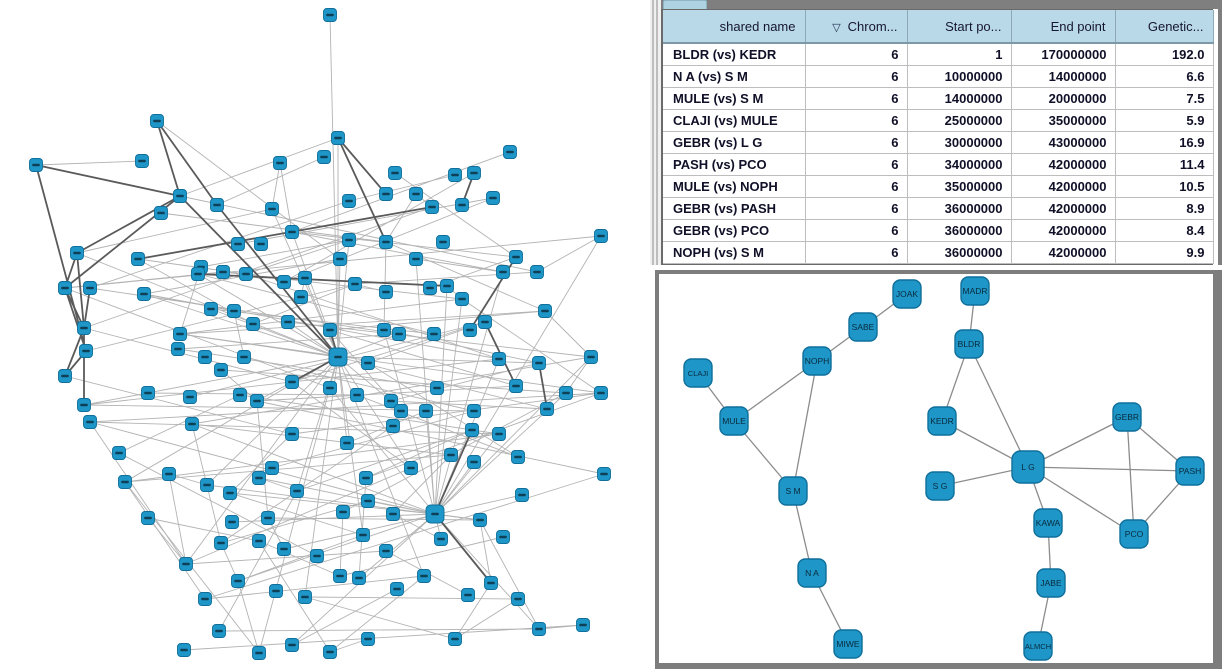 Image resolution: width=1222 pixels, height=669 pixels. What do you see at coordinates (1063, 120) in the screenshot?
I see `cell-value: 35000000` at bounding box center [1063, 120].